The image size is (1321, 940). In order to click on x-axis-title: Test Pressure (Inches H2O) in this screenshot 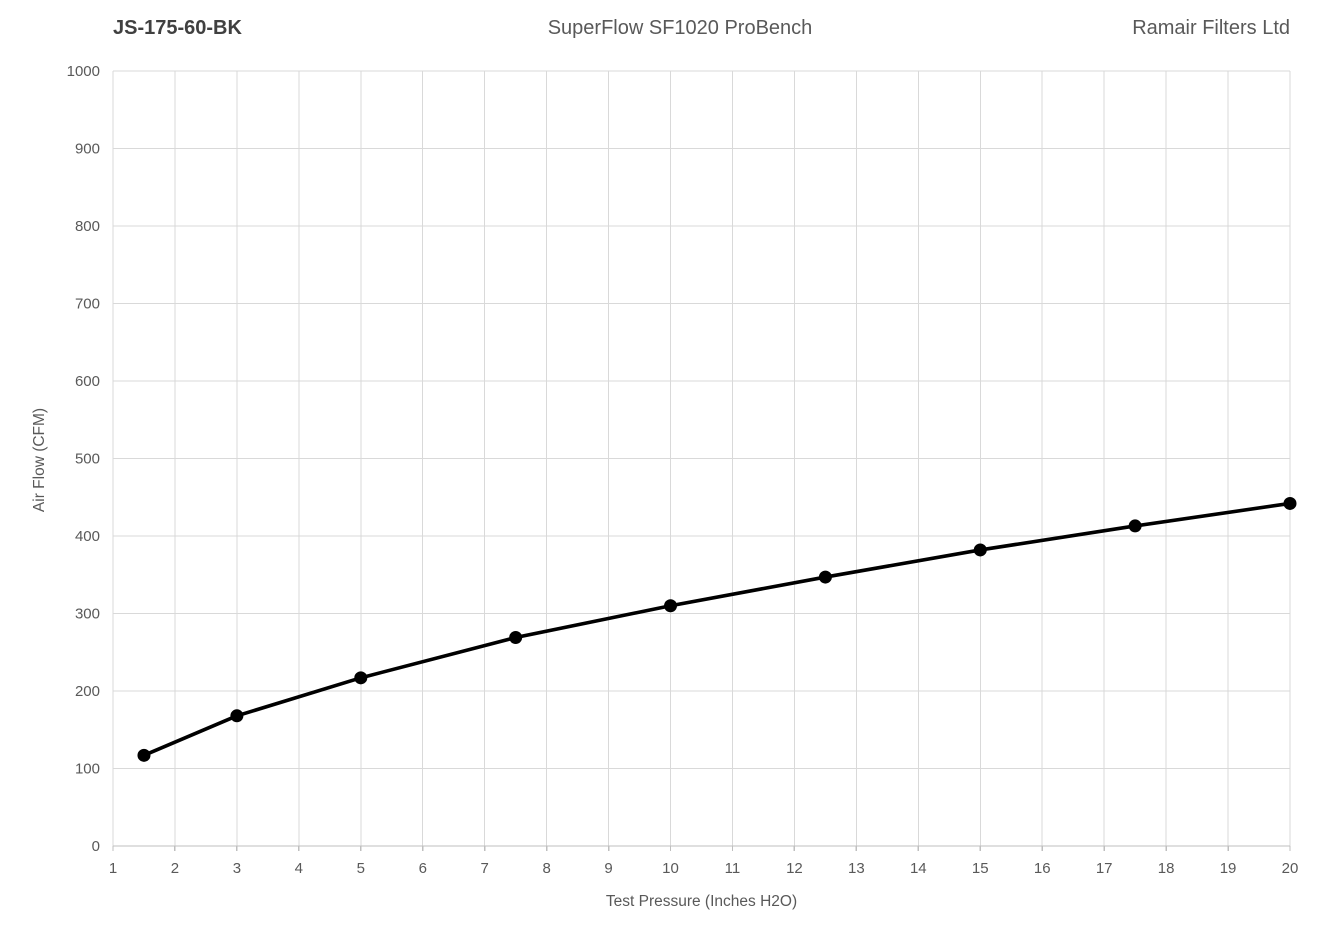, I will do `click(701, 901)`.